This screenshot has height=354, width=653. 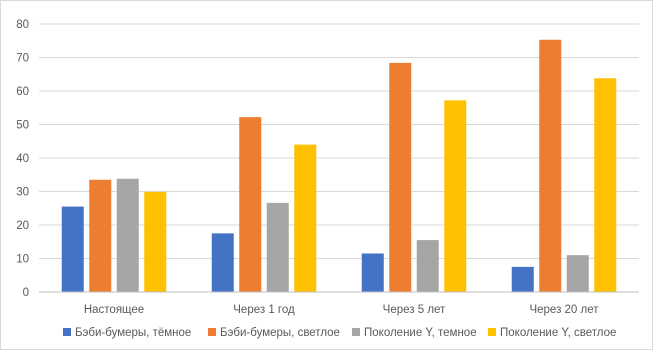 I want to click on y-tick-label: 50, so click(x=22, y=126).